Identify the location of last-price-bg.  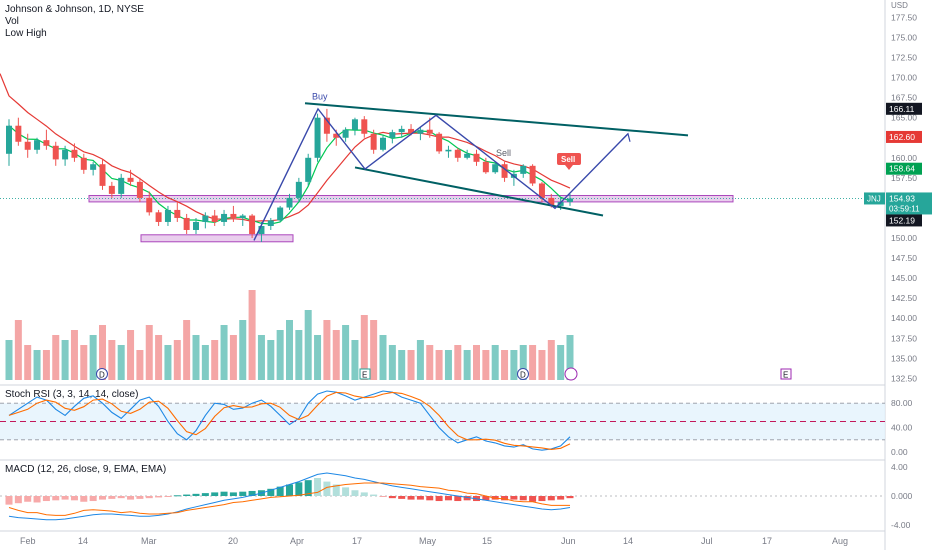
(909, 203).